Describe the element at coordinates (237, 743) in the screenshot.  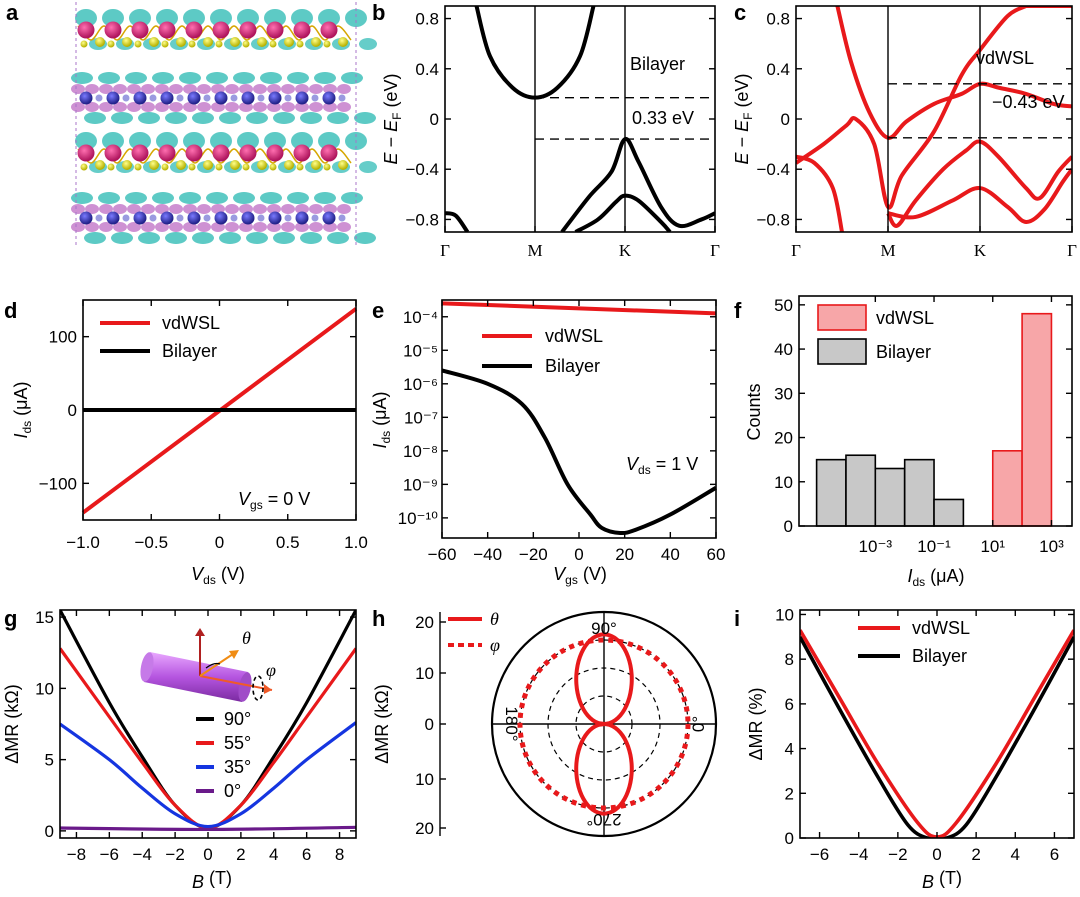
I see `legend-label: 55°` at that location.